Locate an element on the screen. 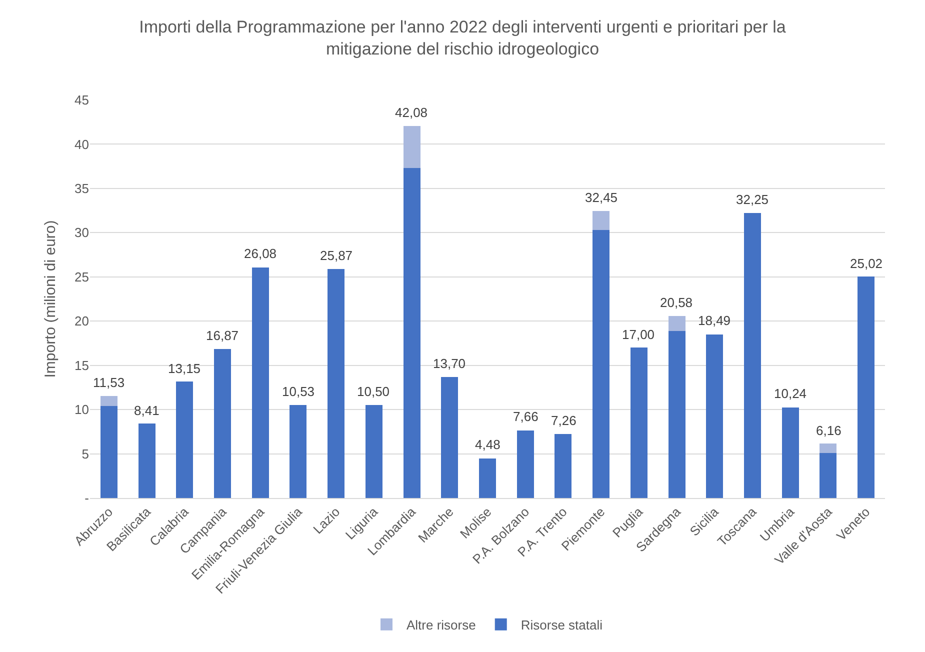  total-label: 11,53 is located at coordinates (109, 382).